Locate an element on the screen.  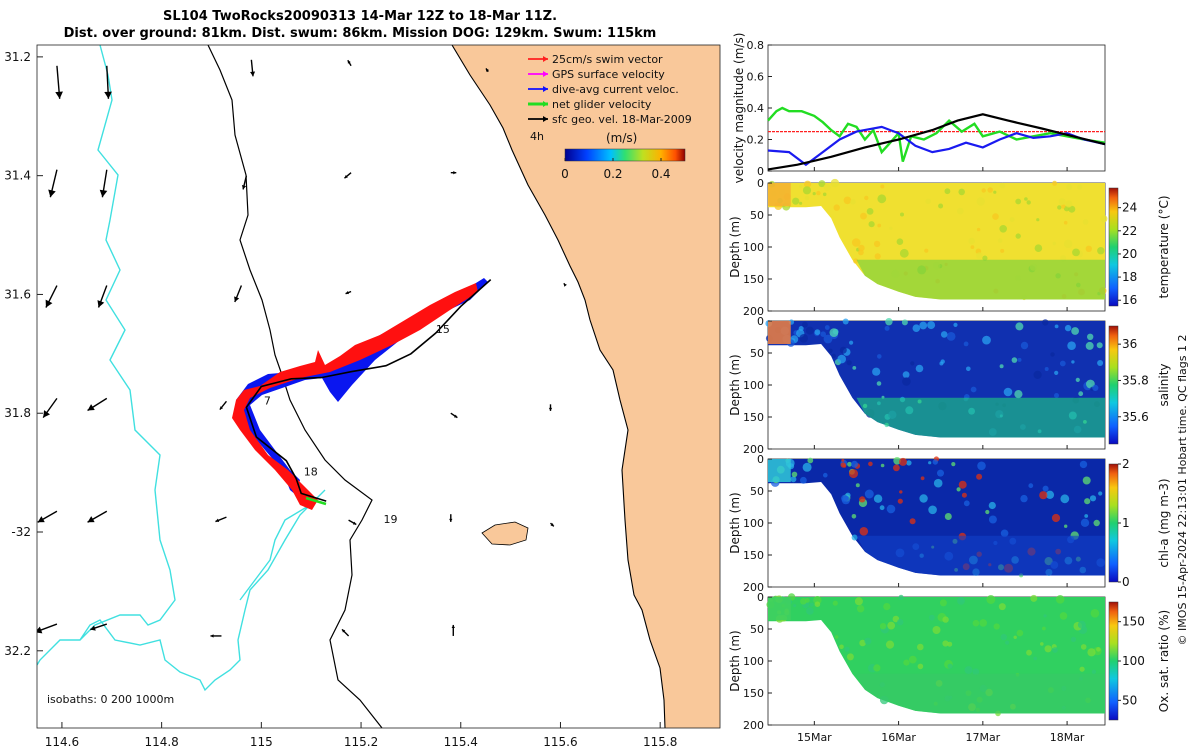
map-ytick-label: 31.2 is located at coordinates (17, 57).